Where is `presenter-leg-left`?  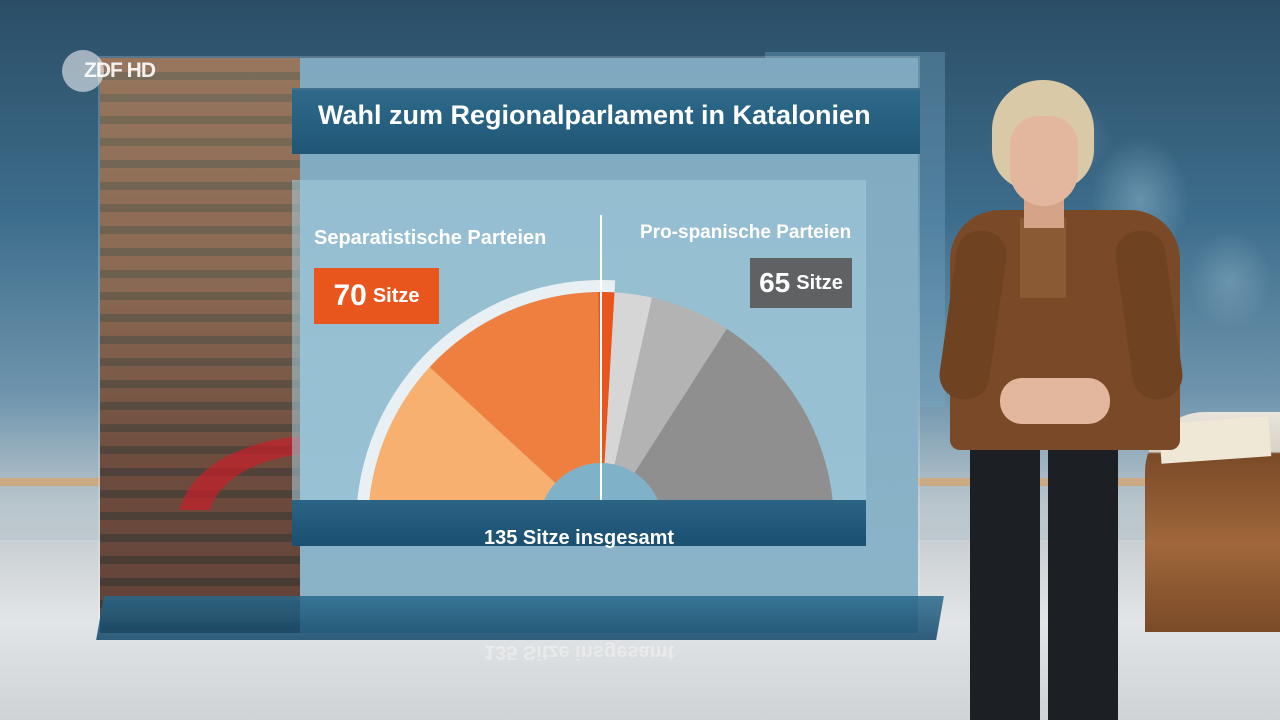
presenter-leg-left is located at coordinates (1005, 580).